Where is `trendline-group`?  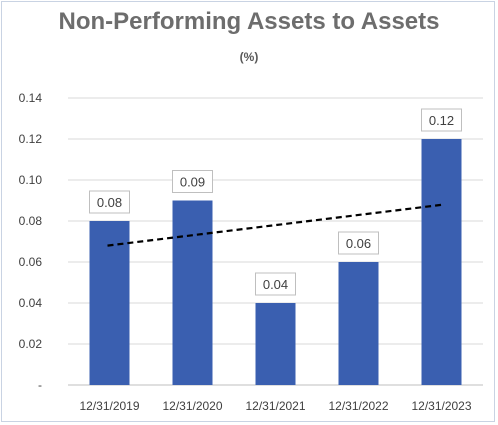 trendline-group is located at coordinates (275, 225).